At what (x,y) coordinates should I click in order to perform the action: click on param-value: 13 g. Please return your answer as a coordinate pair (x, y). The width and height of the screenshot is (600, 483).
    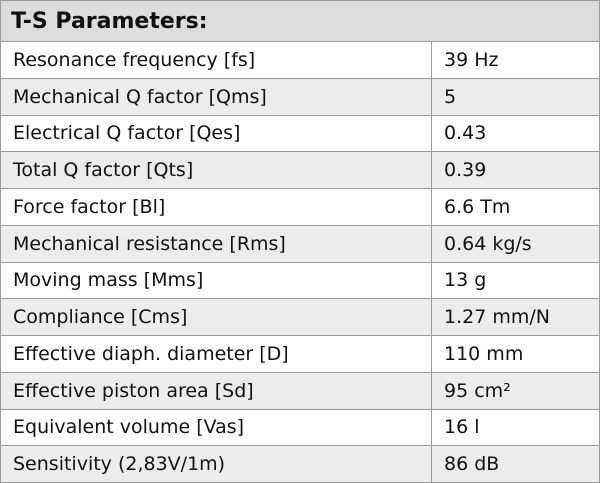
    Looking at the image, I should click on (515, 280).